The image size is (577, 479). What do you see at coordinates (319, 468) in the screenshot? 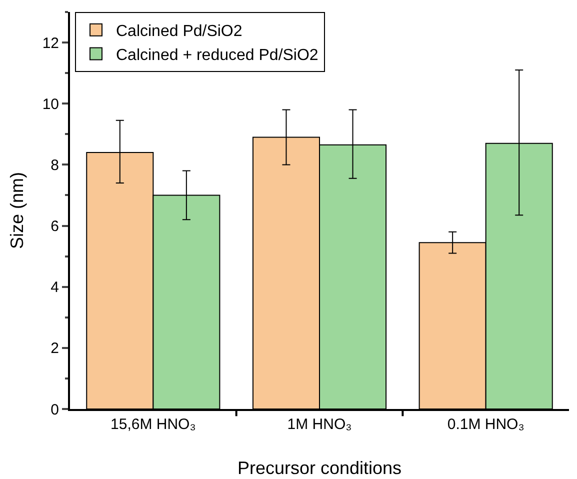
I see `x-axis-title: Precursor conditions` at bounding box center [319, 468].